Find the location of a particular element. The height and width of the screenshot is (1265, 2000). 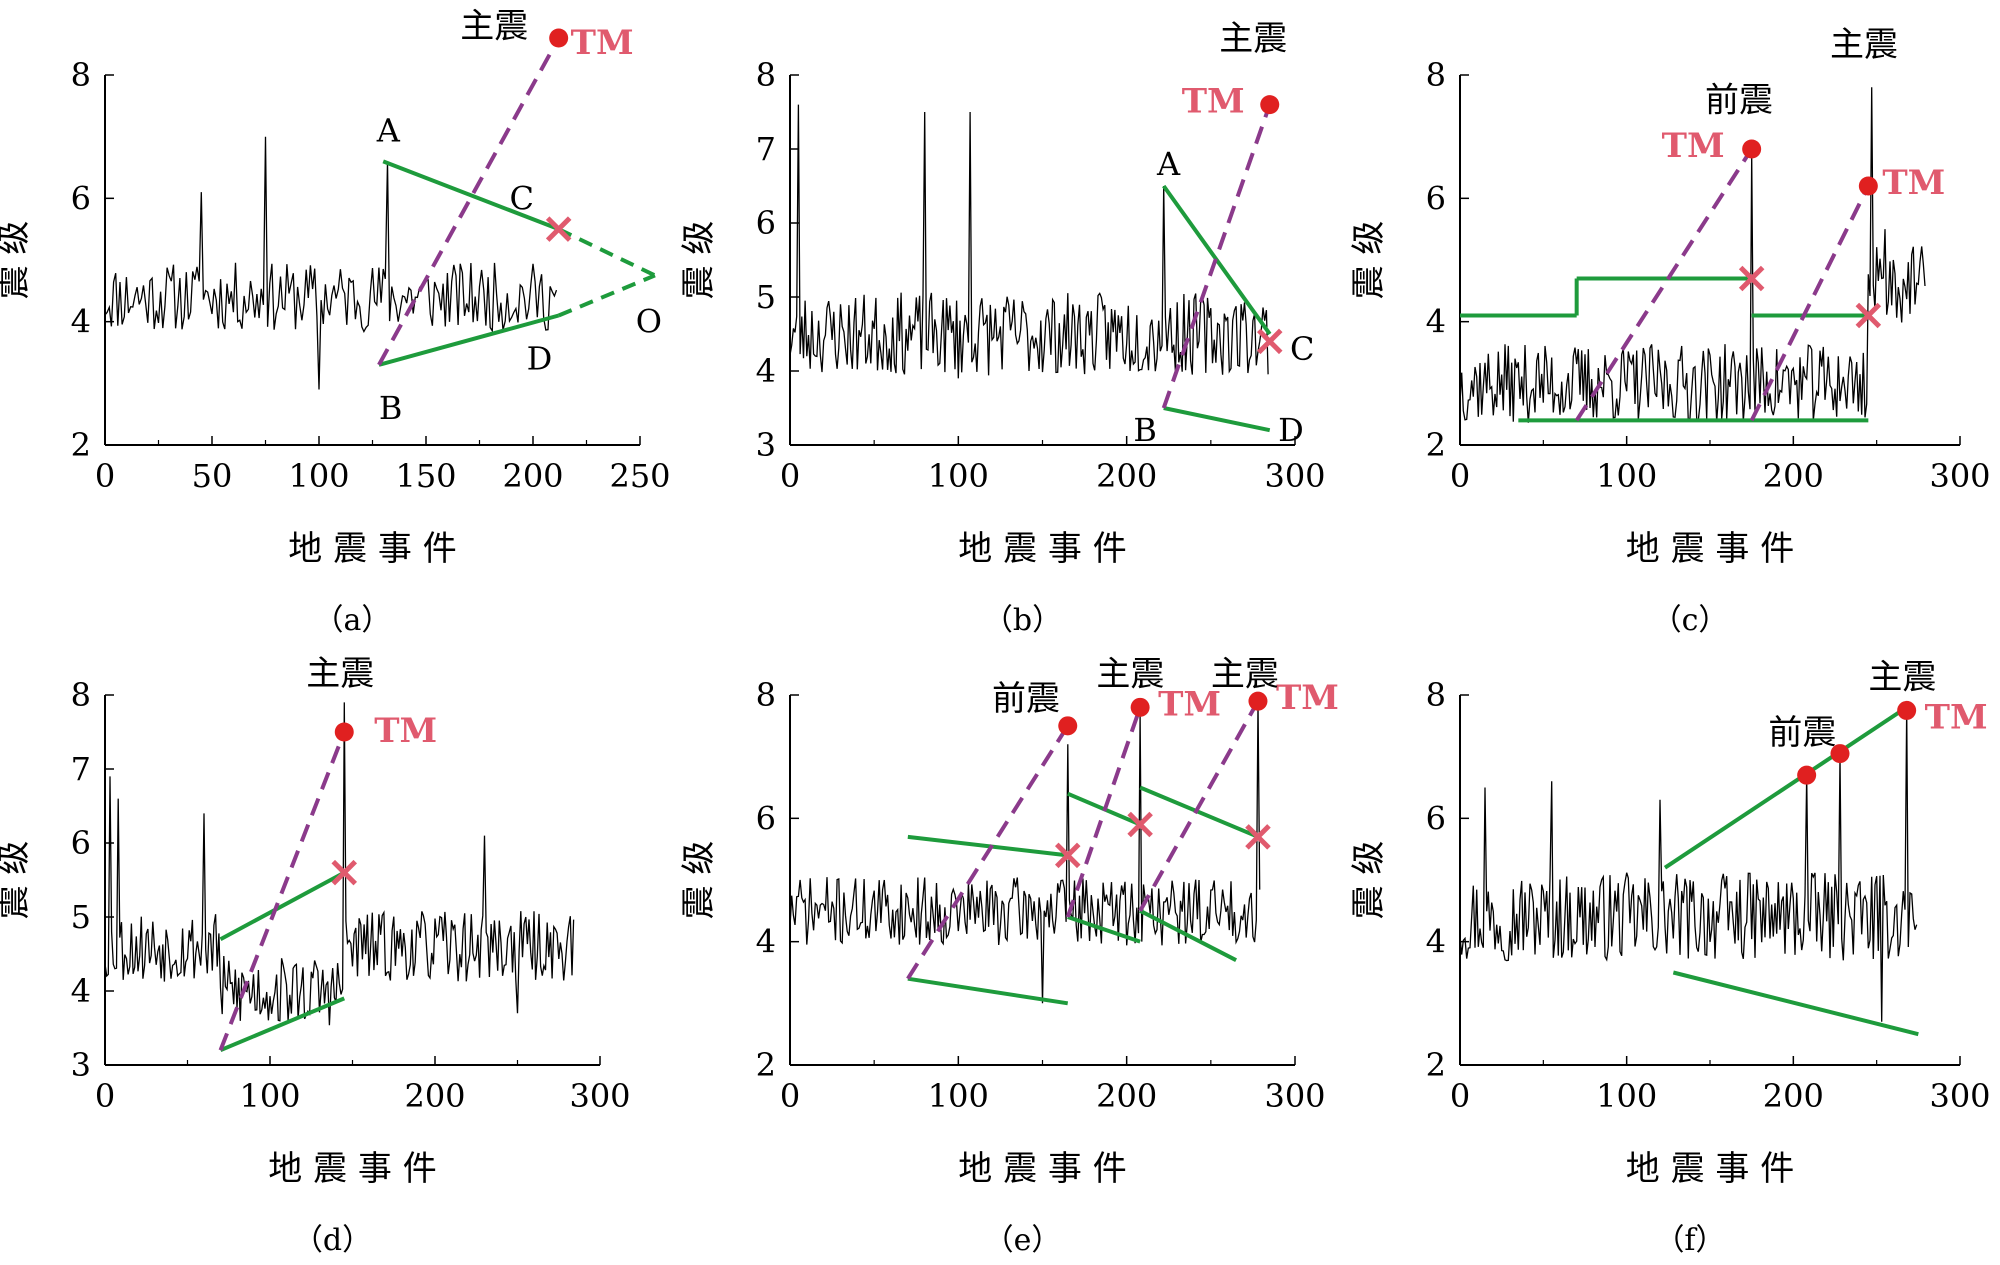

point-label: O is located at coordinates (649, 322).